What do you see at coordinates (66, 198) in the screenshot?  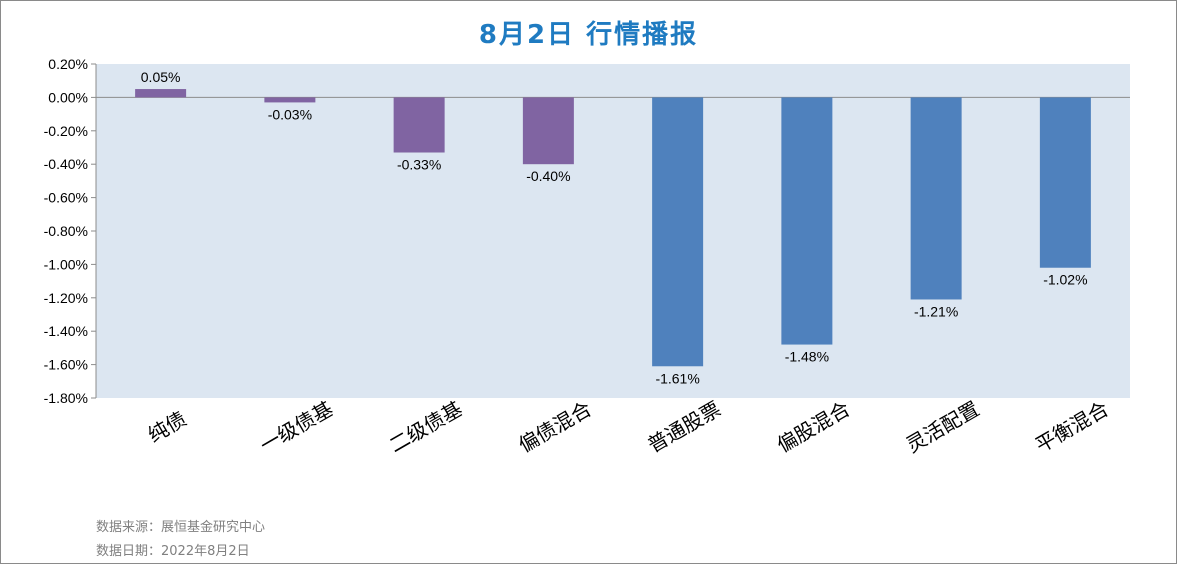 I see `y-tick-label: -0.60%` at bounding box center [66, 198].